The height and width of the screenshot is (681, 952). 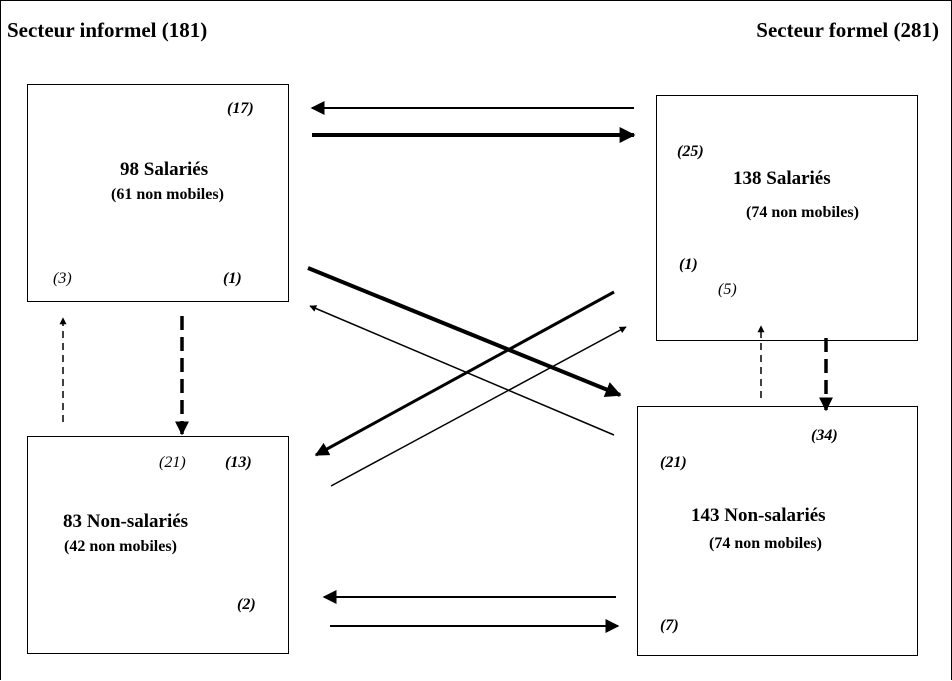 I want to click on formal-sector-header: Secteur formel (281), so click(x=847, y=30).